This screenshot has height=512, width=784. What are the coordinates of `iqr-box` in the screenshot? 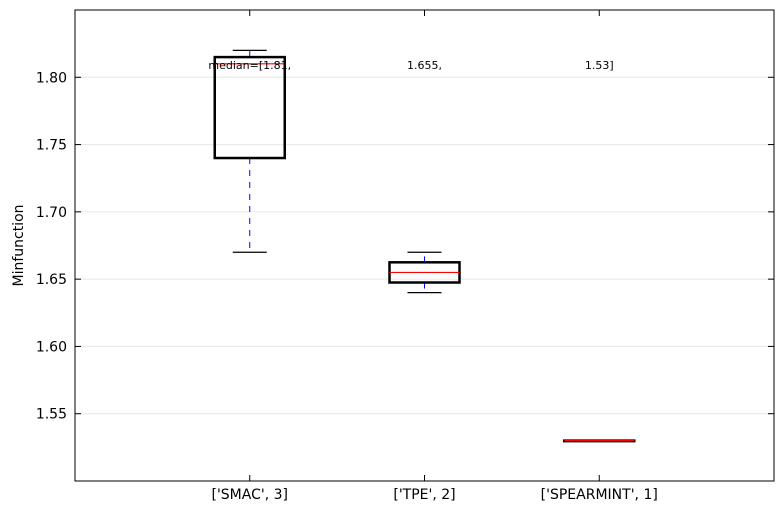 It's located at (249, 107).